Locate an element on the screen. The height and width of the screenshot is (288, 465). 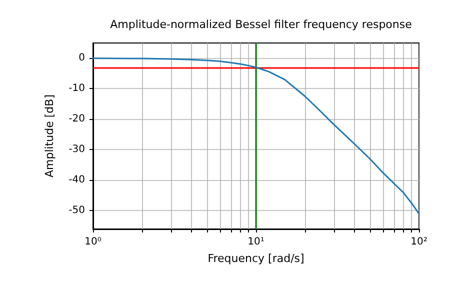
y-tick-label: -50 is located at coordinates (76, 210).